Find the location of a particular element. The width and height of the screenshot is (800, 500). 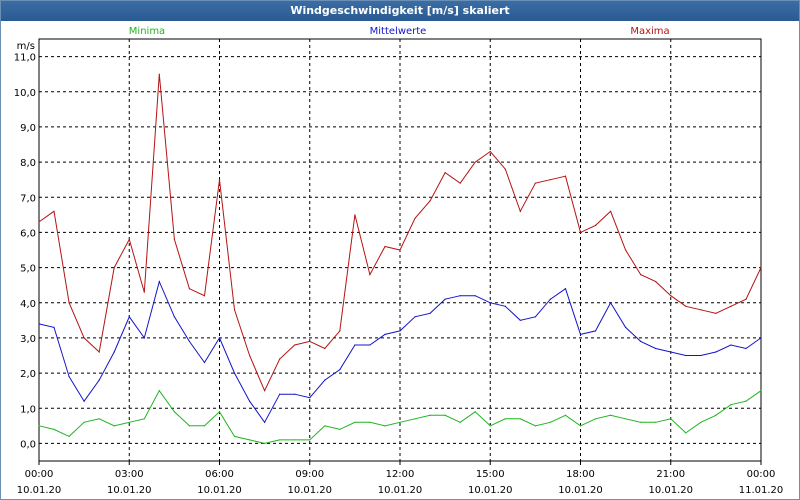

legend-entry-minima: Minima is located at coordinates (147, 31).